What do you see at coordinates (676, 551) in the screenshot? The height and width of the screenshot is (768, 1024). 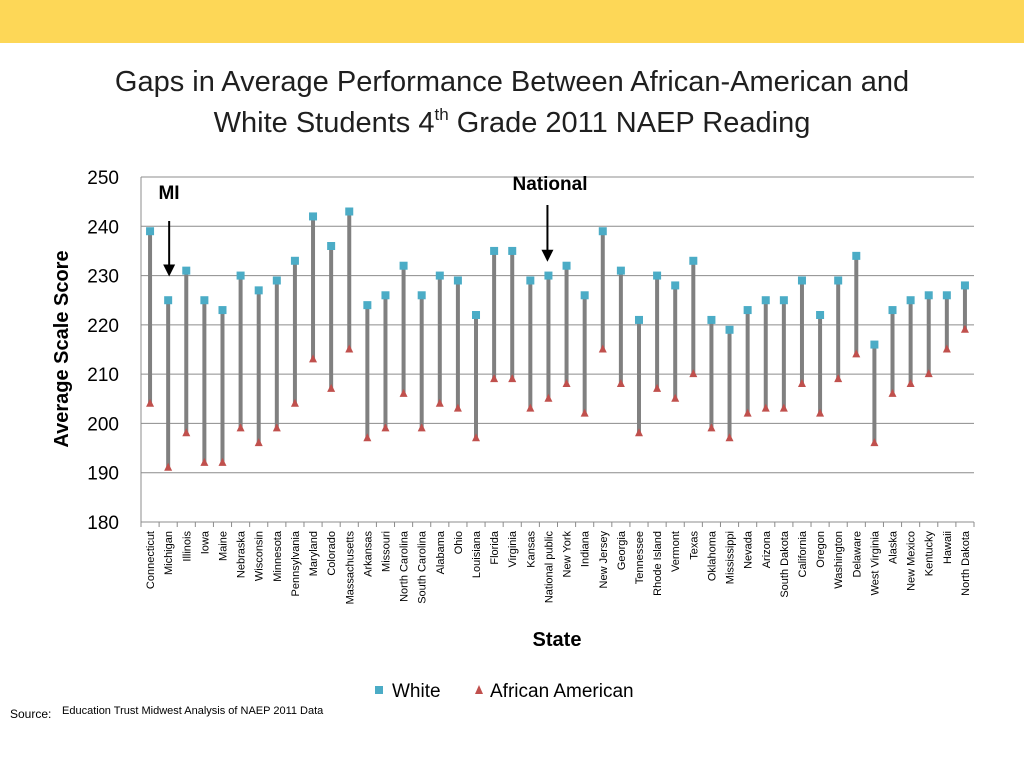 I see `x-category-label: Vermont` at bounding box center [676, 551].